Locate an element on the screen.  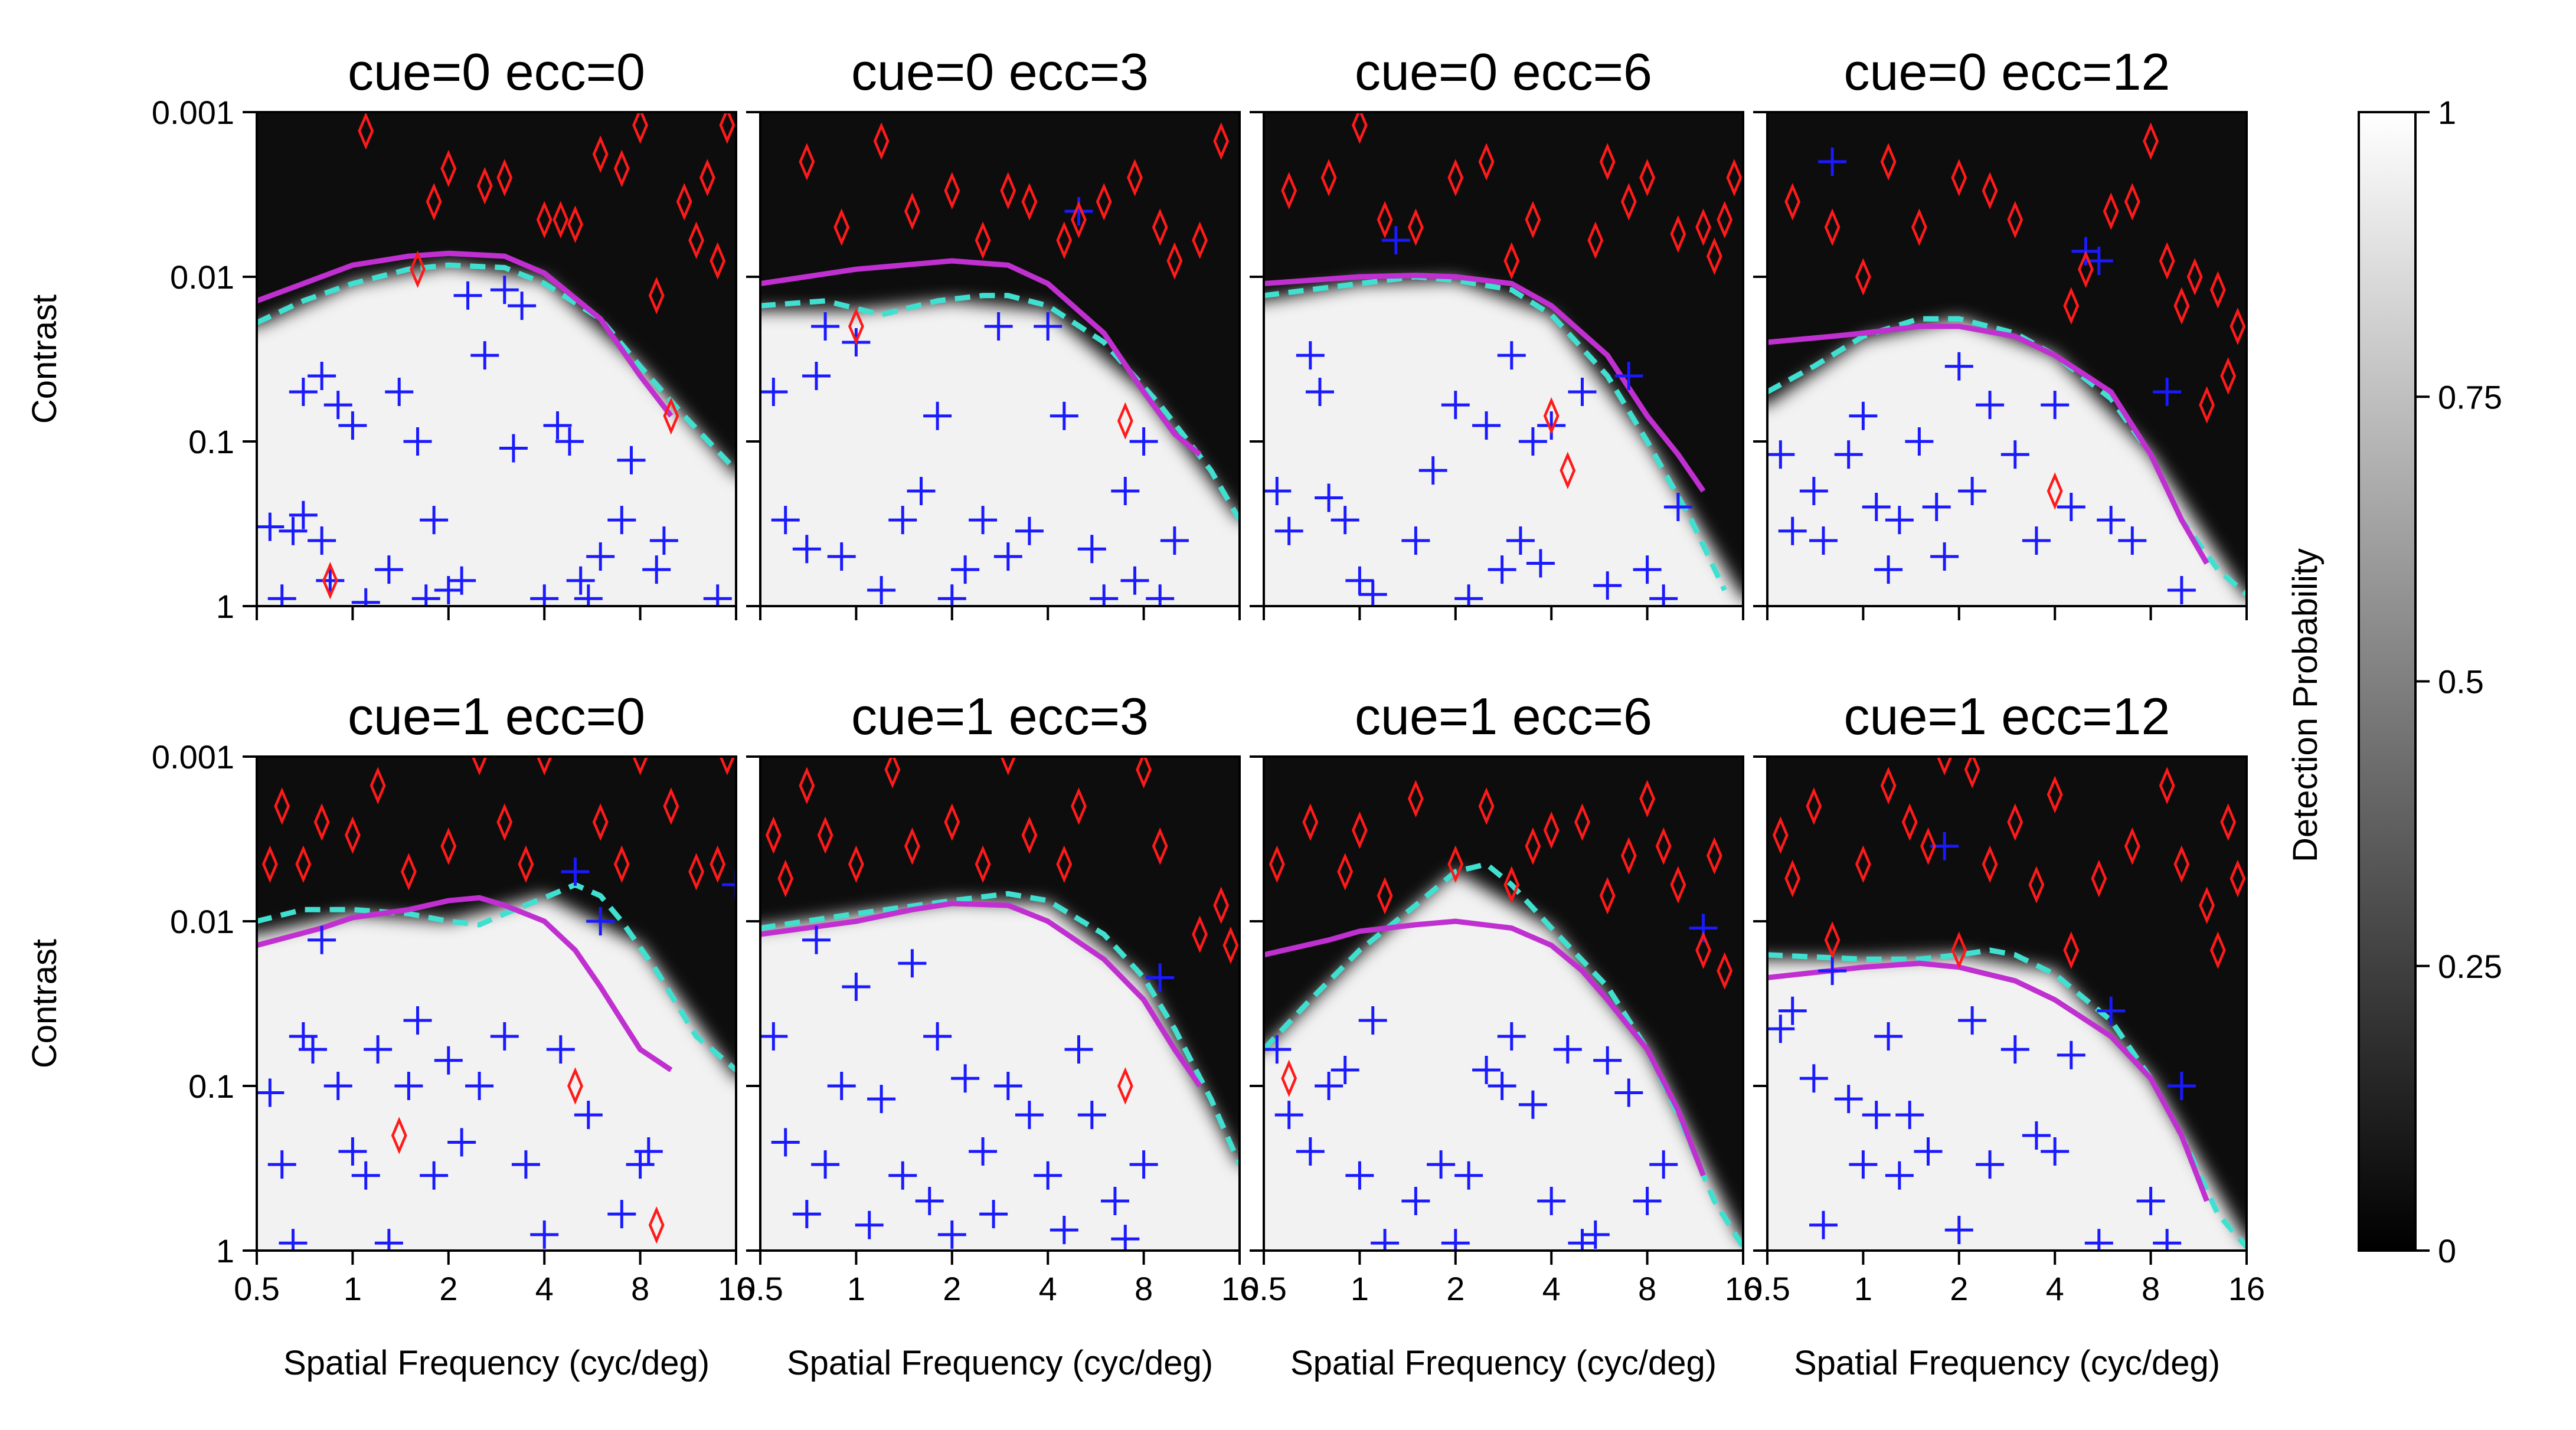
y-tick-label: 0.01 is located at coordinates (202, 921).